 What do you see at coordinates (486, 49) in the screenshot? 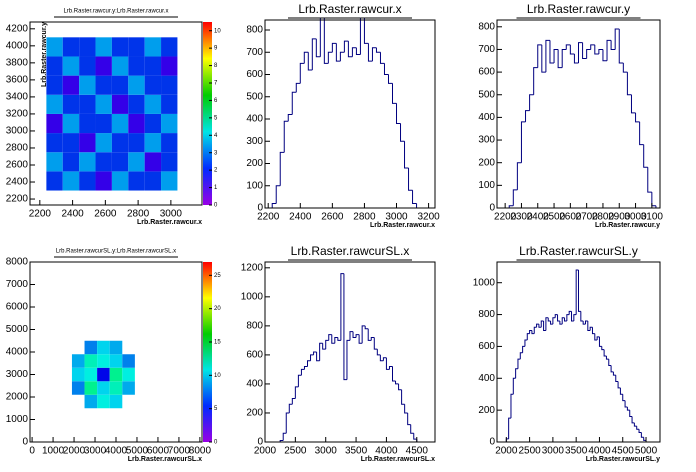
I see `y-tick-label: 700` at bounding box center [486, 49].